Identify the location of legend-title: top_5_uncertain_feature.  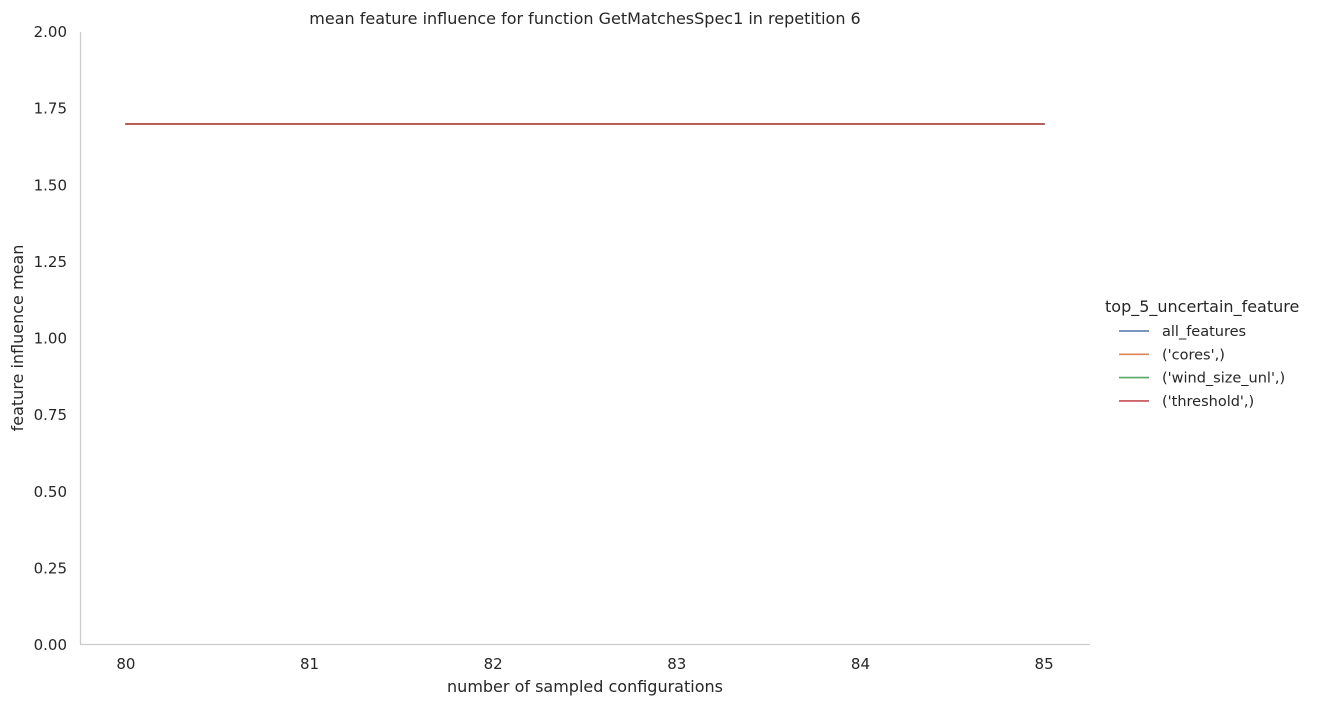
(1202, 307).